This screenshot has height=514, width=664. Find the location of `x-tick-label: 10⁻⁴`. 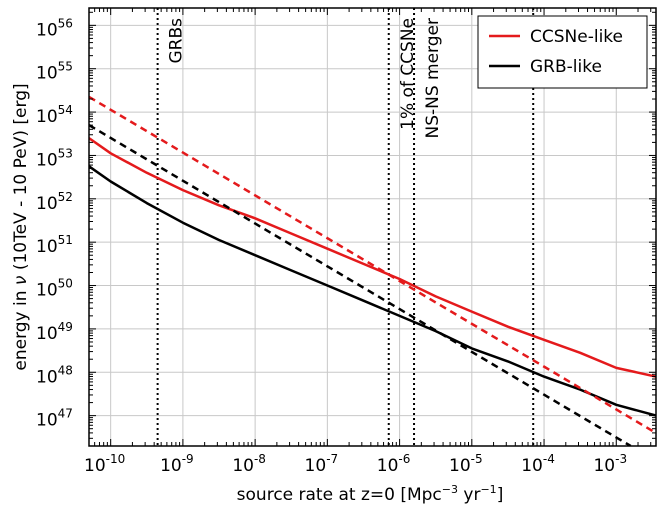

x-tick-label: 10⁻⁴ is located at coordinates (538, 464).